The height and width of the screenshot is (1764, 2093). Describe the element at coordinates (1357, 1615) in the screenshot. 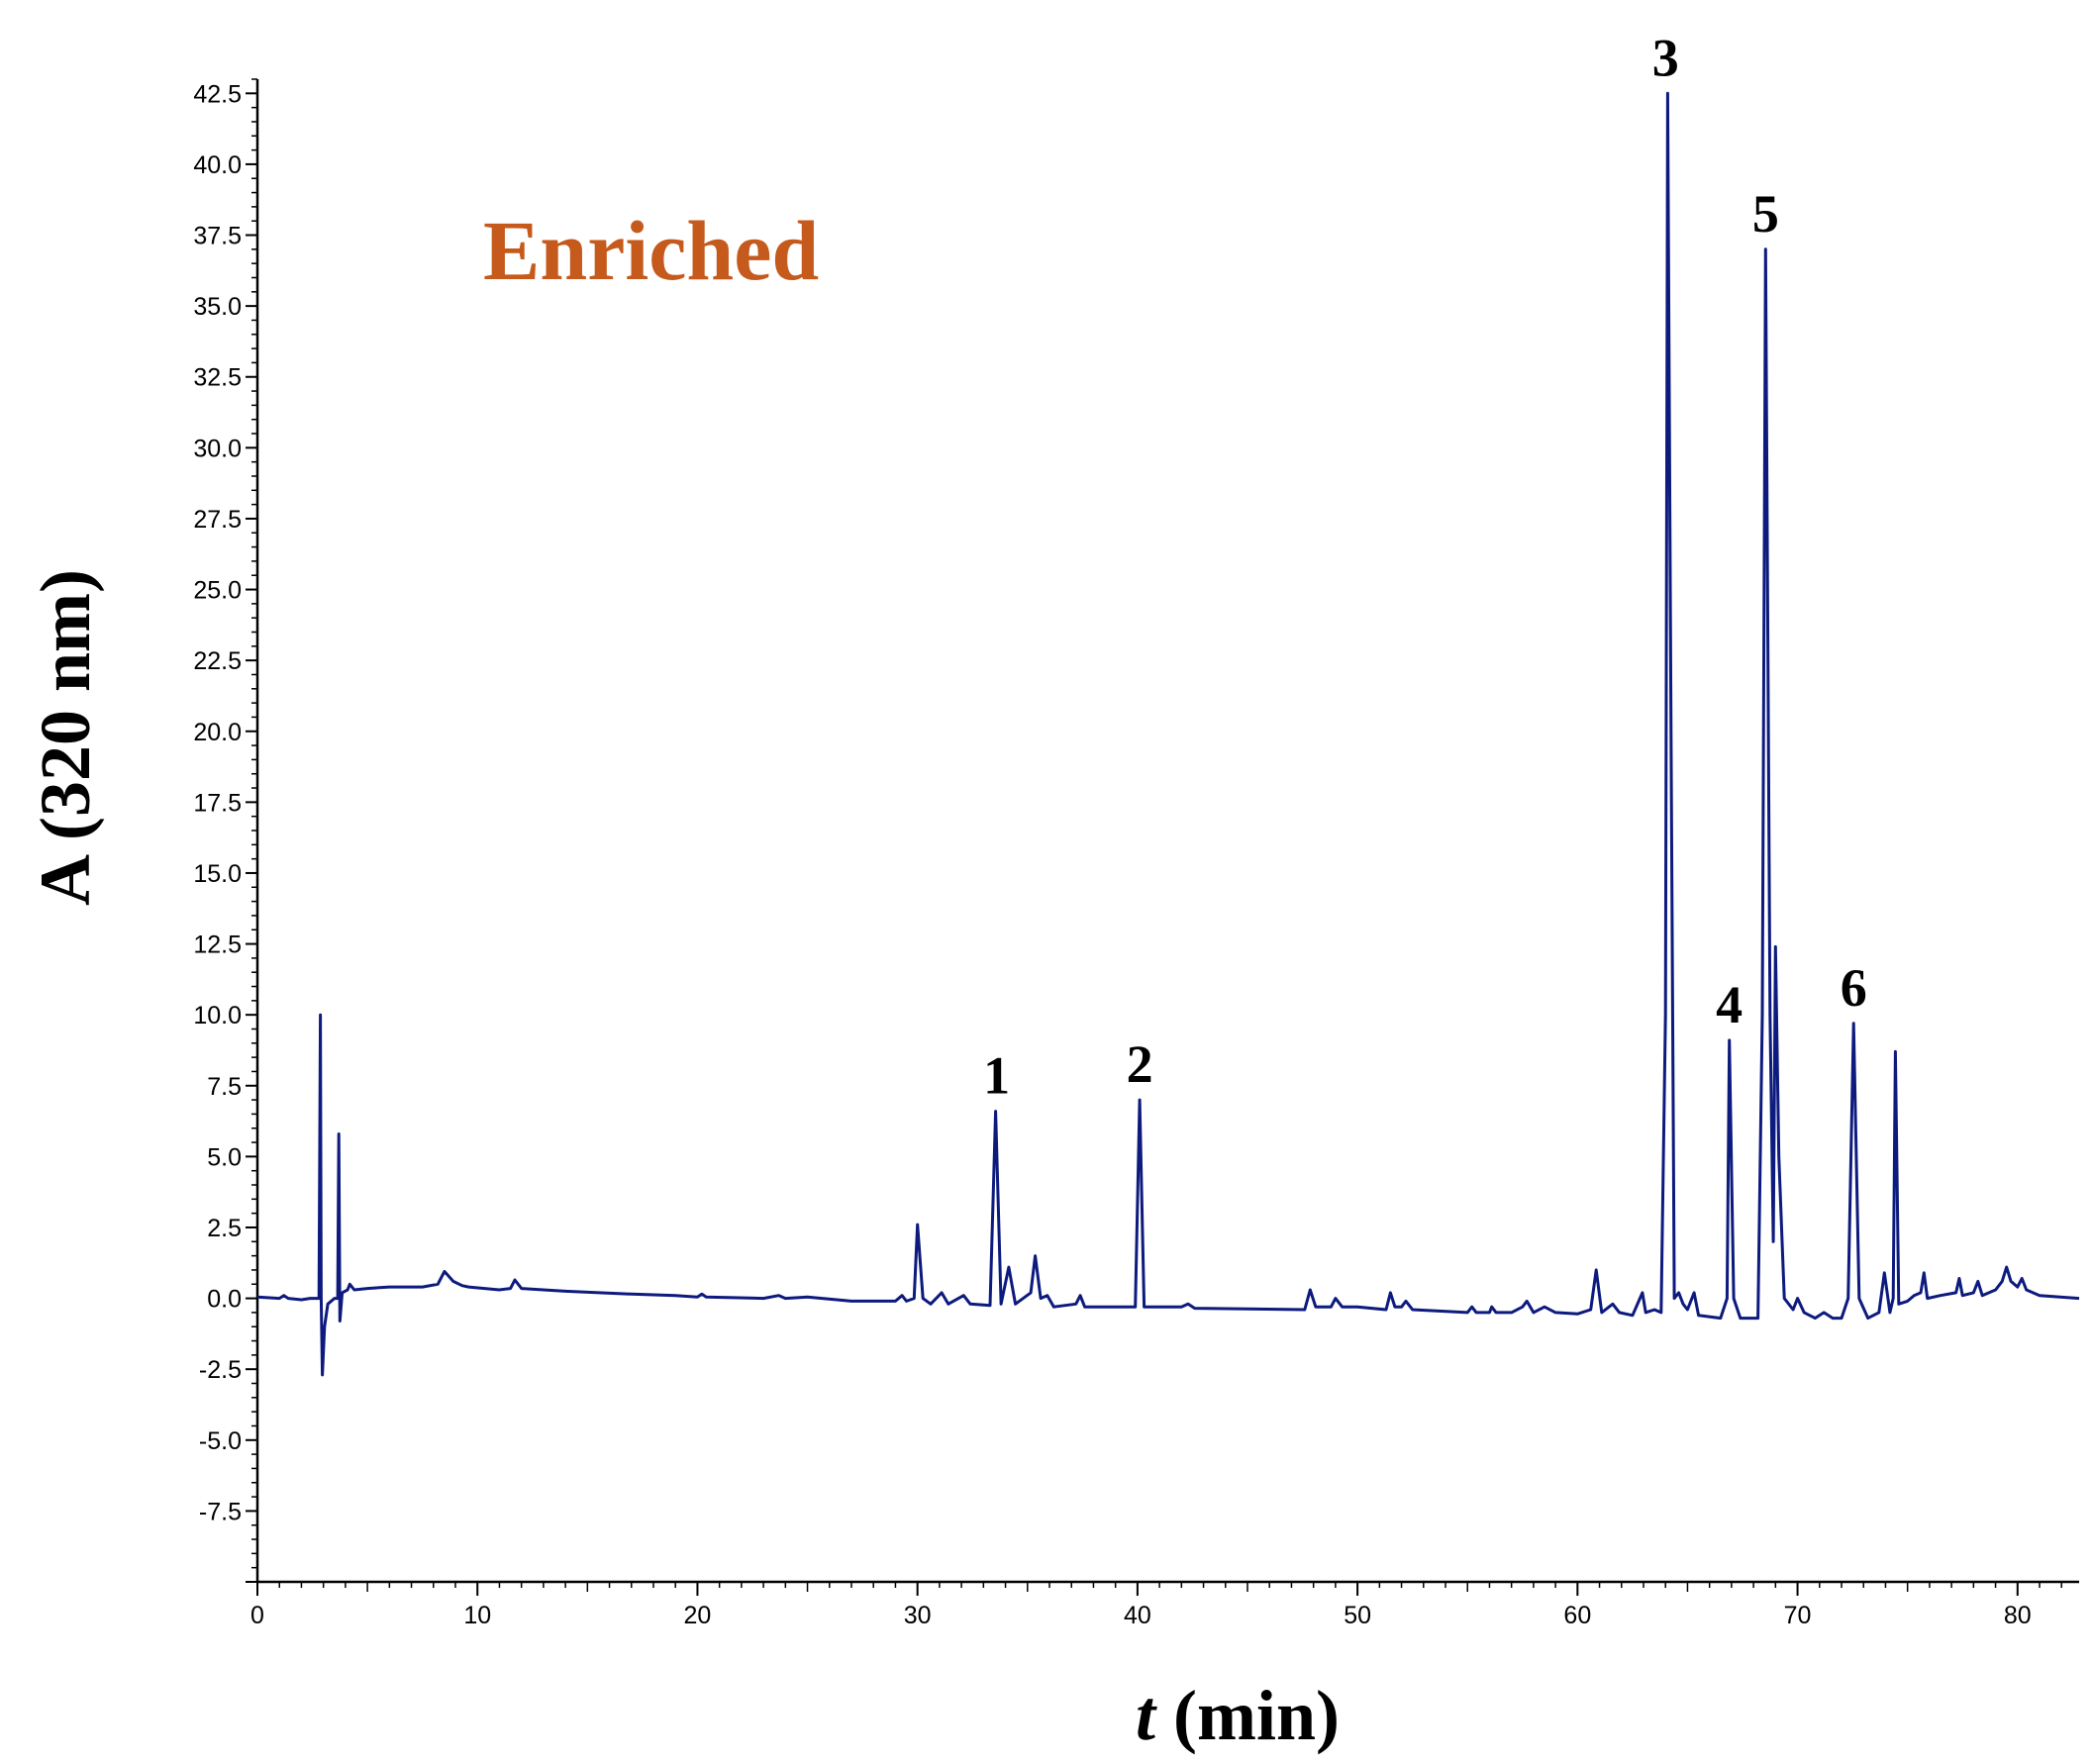

I see `x-tick-label: 50` at that location.